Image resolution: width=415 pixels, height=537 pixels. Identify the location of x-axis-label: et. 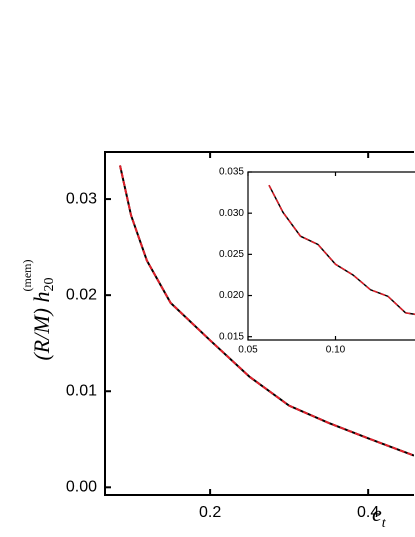
(379, 516).